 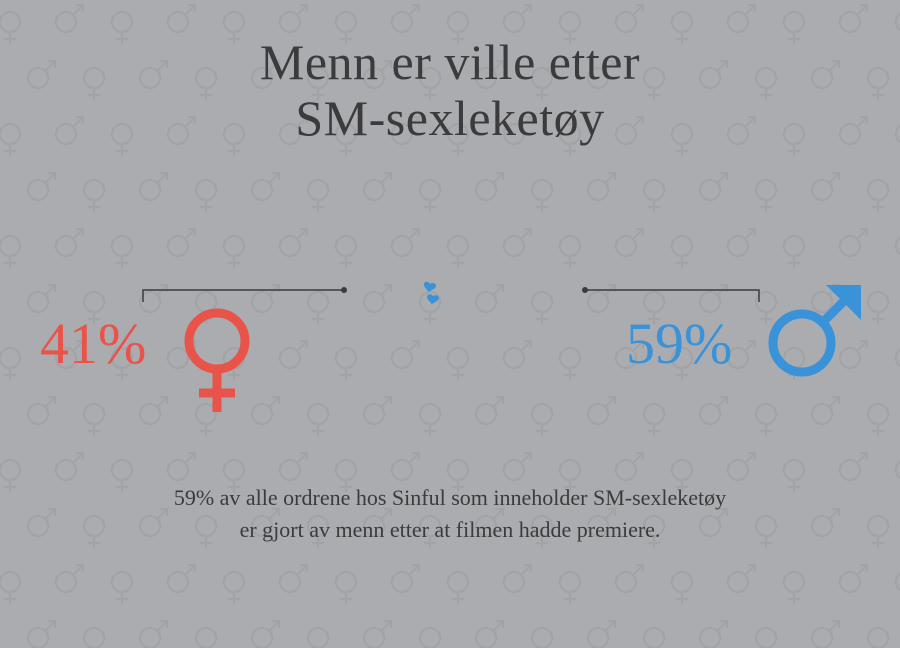 I want to click on male-symbol-icon, so click(x=814, y=331).